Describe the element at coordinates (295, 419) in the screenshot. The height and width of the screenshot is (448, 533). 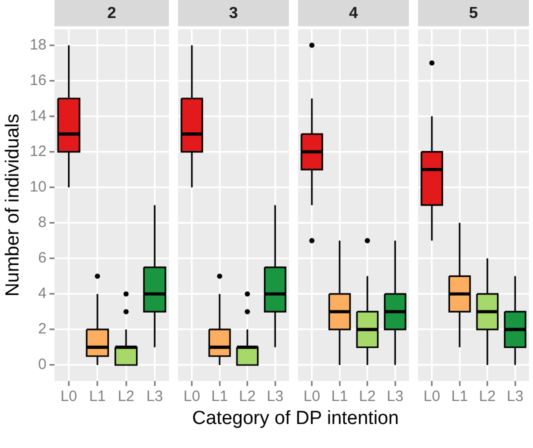
I see `x-axis-title: Category of DP intention` at that location.